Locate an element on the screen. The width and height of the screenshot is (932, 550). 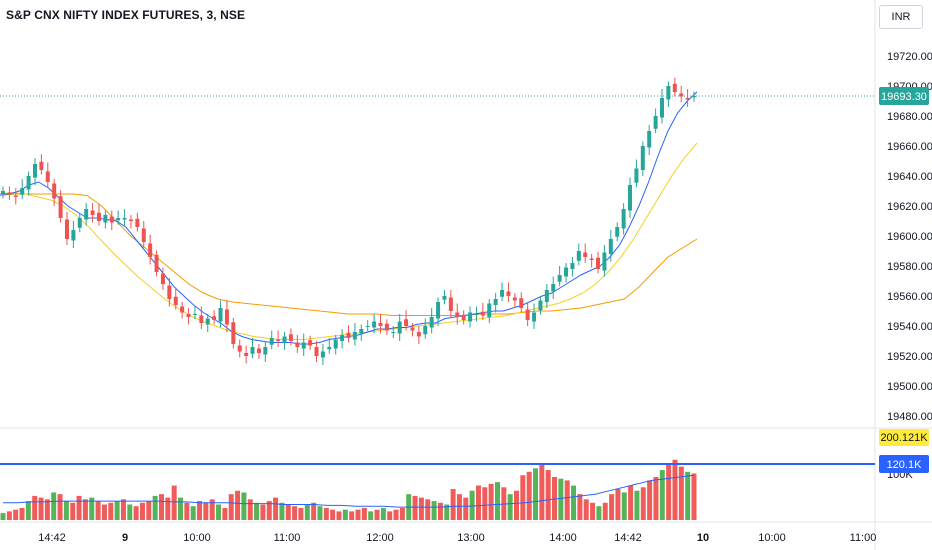
last-price-label: 19693.30 is located at coordinates (904, 97).